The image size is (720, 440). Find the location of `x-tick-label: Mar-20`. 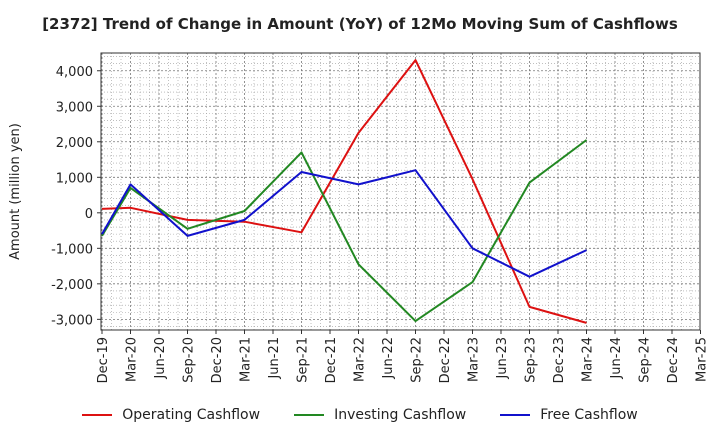

x-tick-label: Mar-20 is located at coordinates (132, 359).